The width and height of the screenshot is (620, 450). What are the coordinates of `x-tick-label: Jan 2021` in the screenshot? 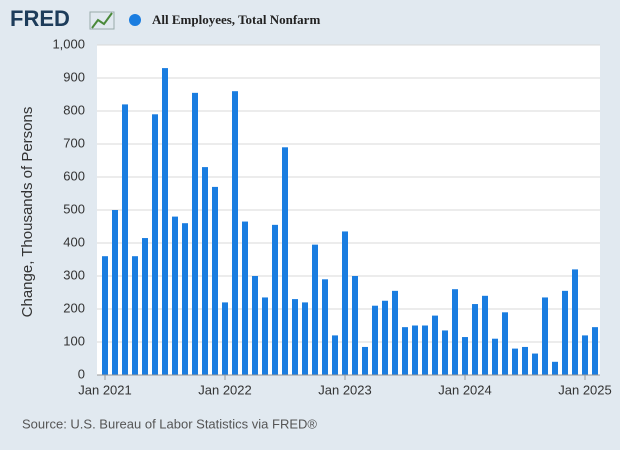 It's located at (105, 389).